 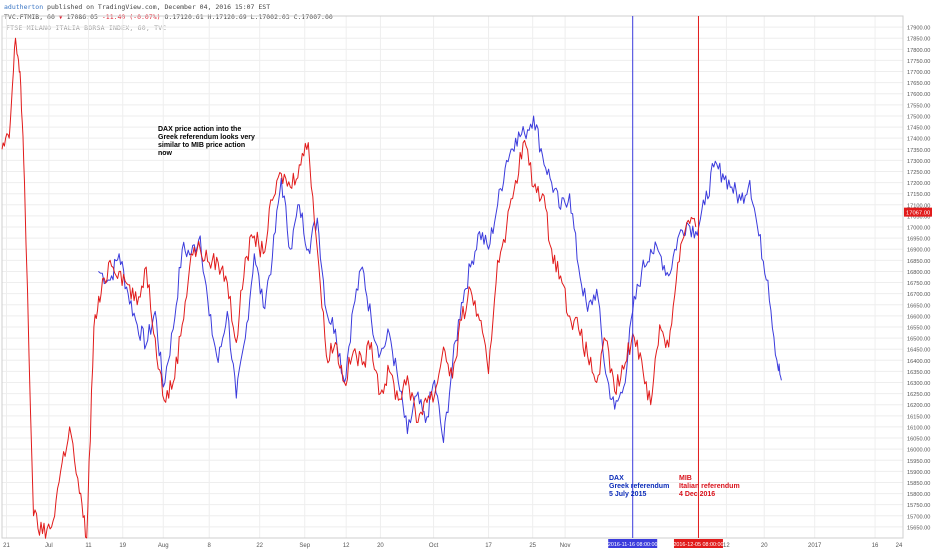 What do you see at coordinates (918, 184) in the screenshot?
I see `y-tick-label: 17200.00` at bounding box center [918, 184].